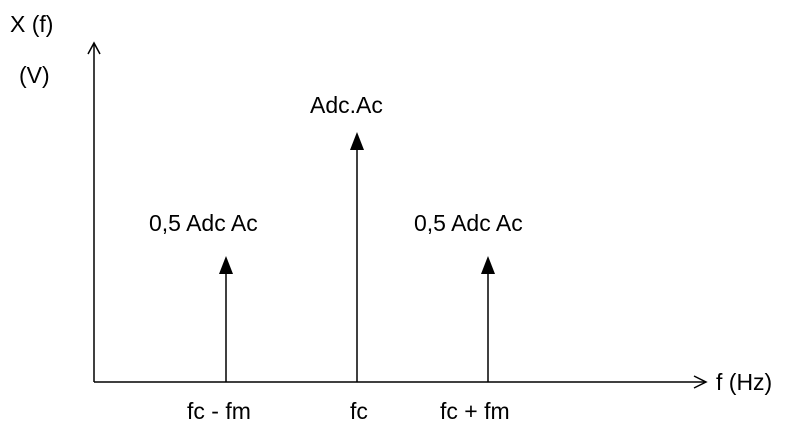 Image resolution: width=796 pixels, height=427 pixels. Describe the element at coordinates (488, 319) in the screenshot. I see `spectral-line-upper-sideband` at that location.